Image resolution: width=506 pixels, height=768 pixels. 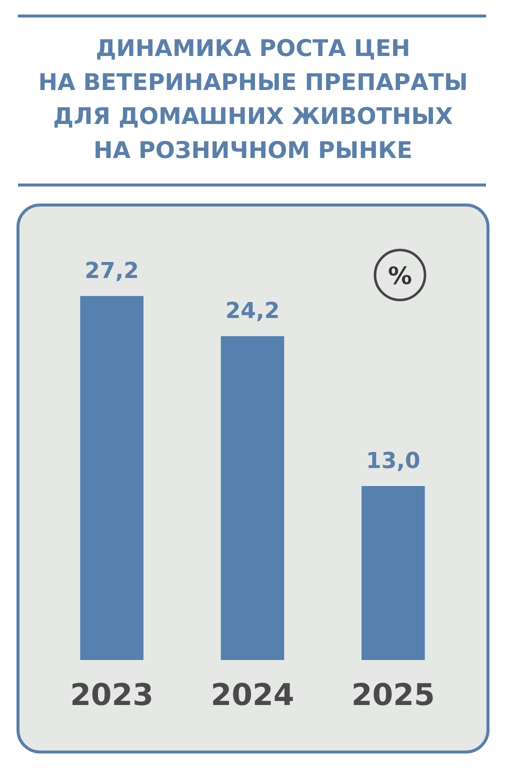 What do you see at coordinates (393, 461) in the screenshot?
I see `data-label: 13,0` at bounding box center [393, 461].